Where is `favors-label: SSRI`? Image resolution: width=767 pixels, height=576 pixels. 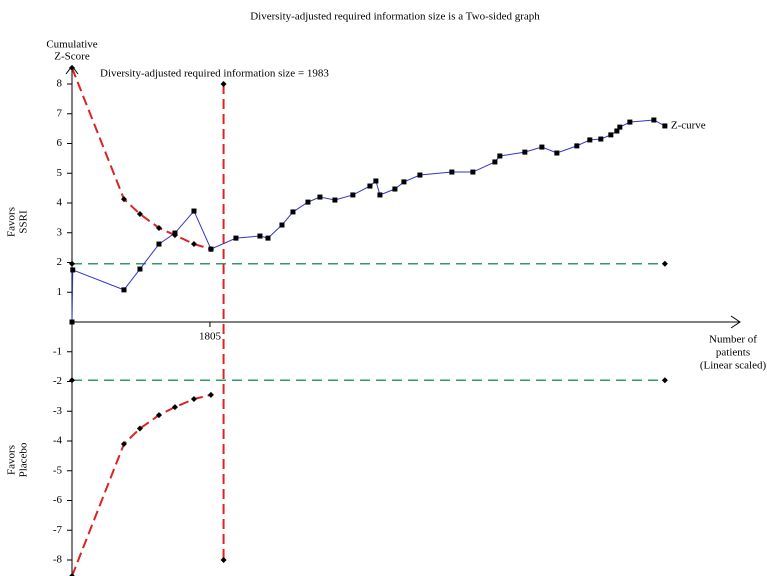 favors-label: SSRI is located at coordinates (24, 222).